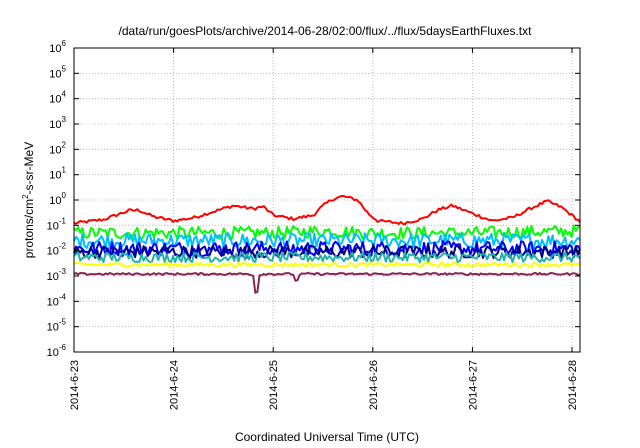 The image size is (640, 448). Describe the element at coordinates (57, 250) in the screenshot. I see `y-tick-label: 10⁻²` at that location.